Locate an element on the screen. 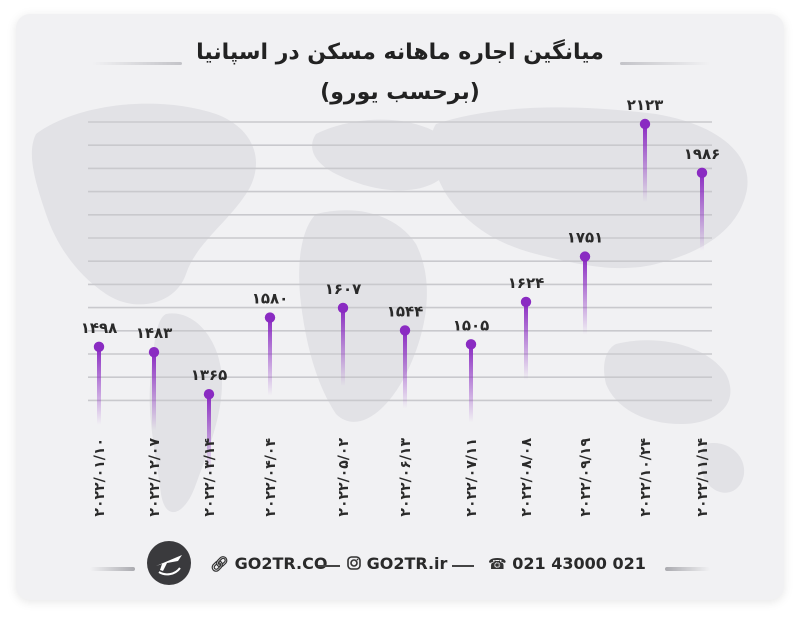  plane-logo-icon is located at coordinates (169, 563).